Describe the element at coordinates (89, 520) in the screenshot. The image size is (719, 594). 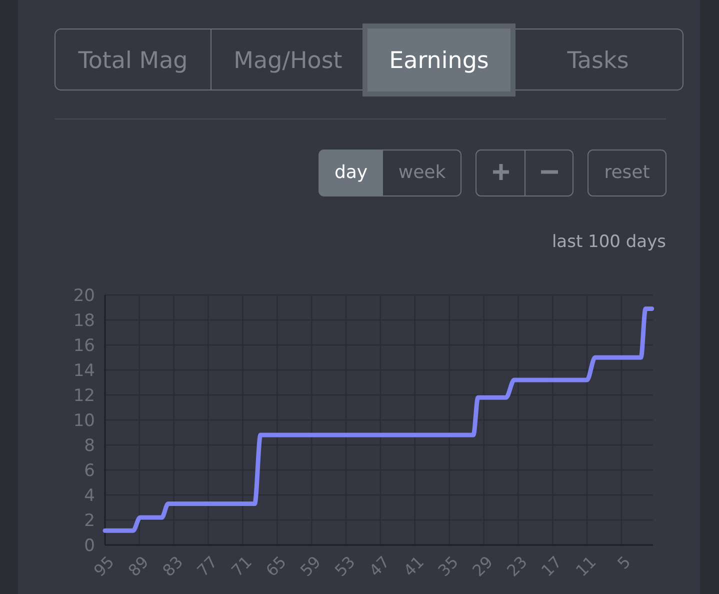
I see `y-tick-label: 2` at that location.